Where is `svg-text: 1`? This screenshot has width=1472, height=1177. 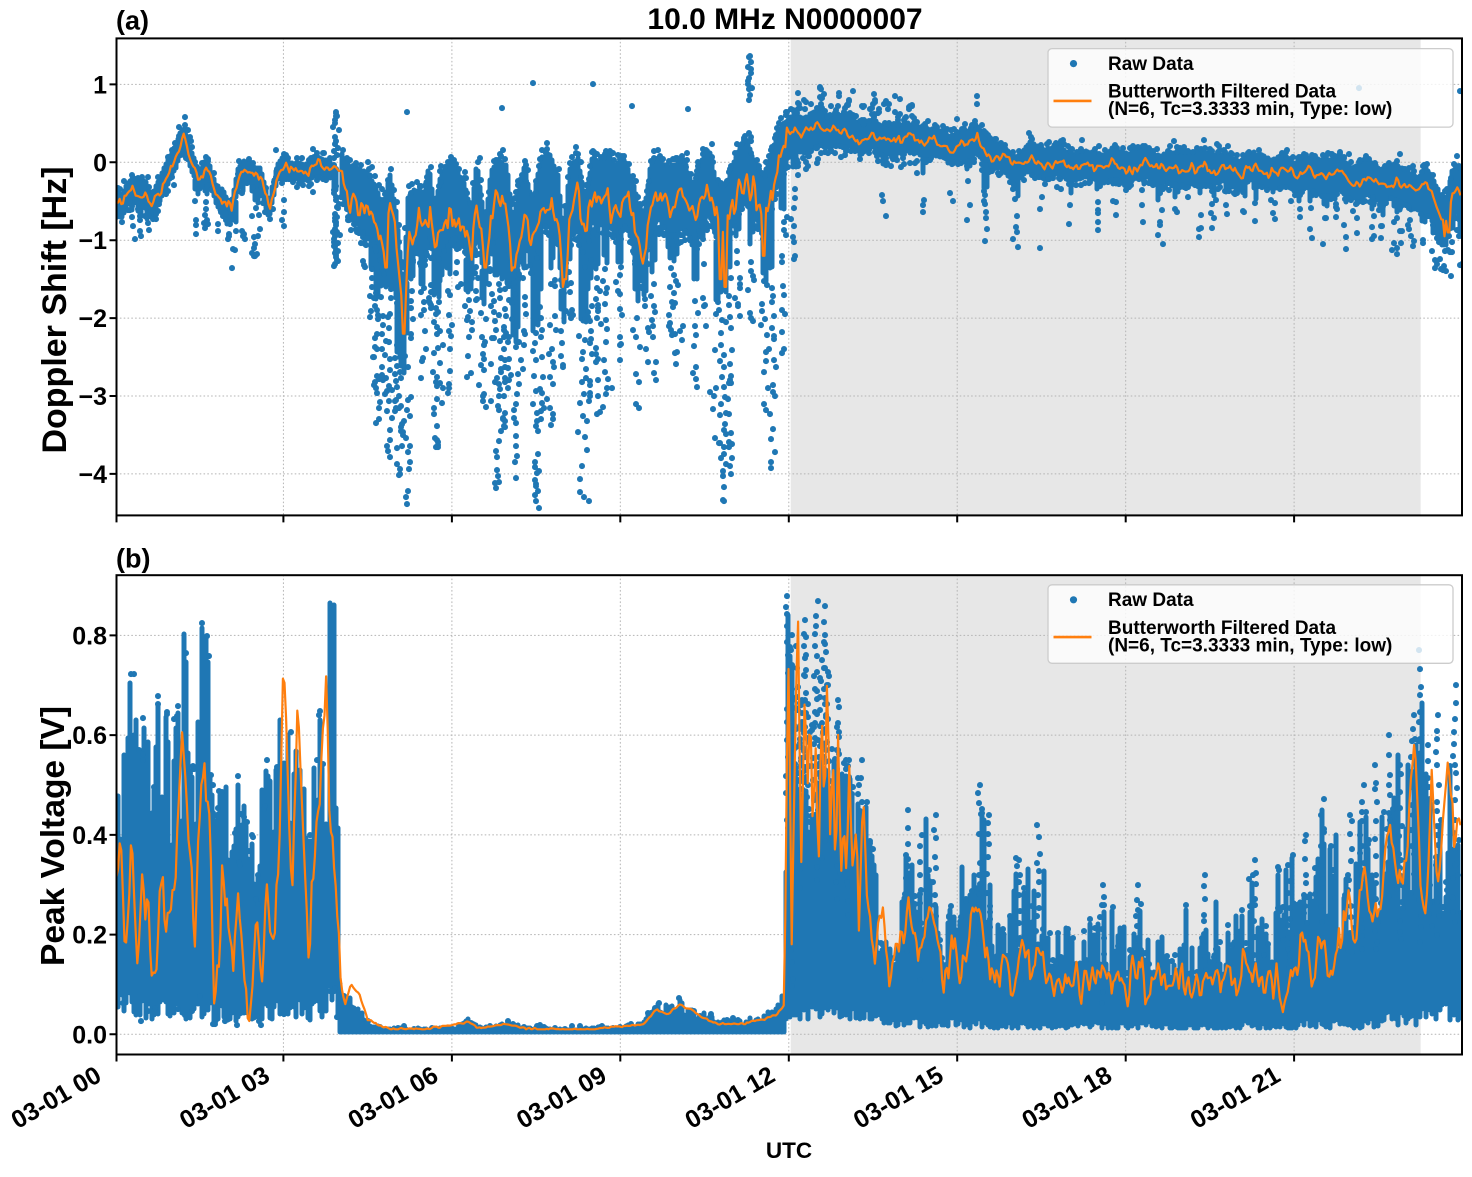 svg-text: 1 is located at coordinates (100, 85).